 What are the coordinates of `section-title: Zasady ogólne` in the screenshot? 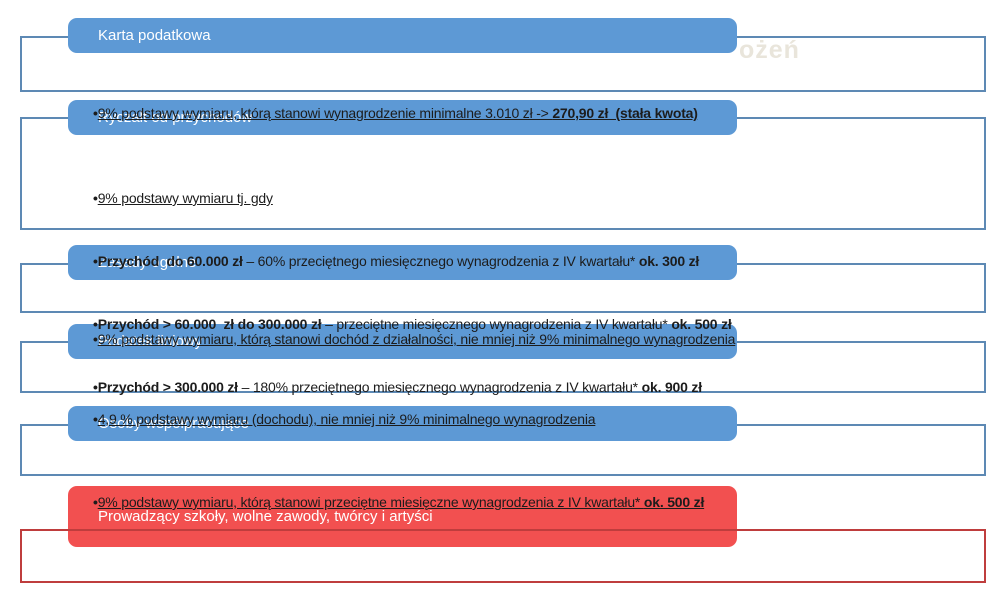 It's located at (147, 262).